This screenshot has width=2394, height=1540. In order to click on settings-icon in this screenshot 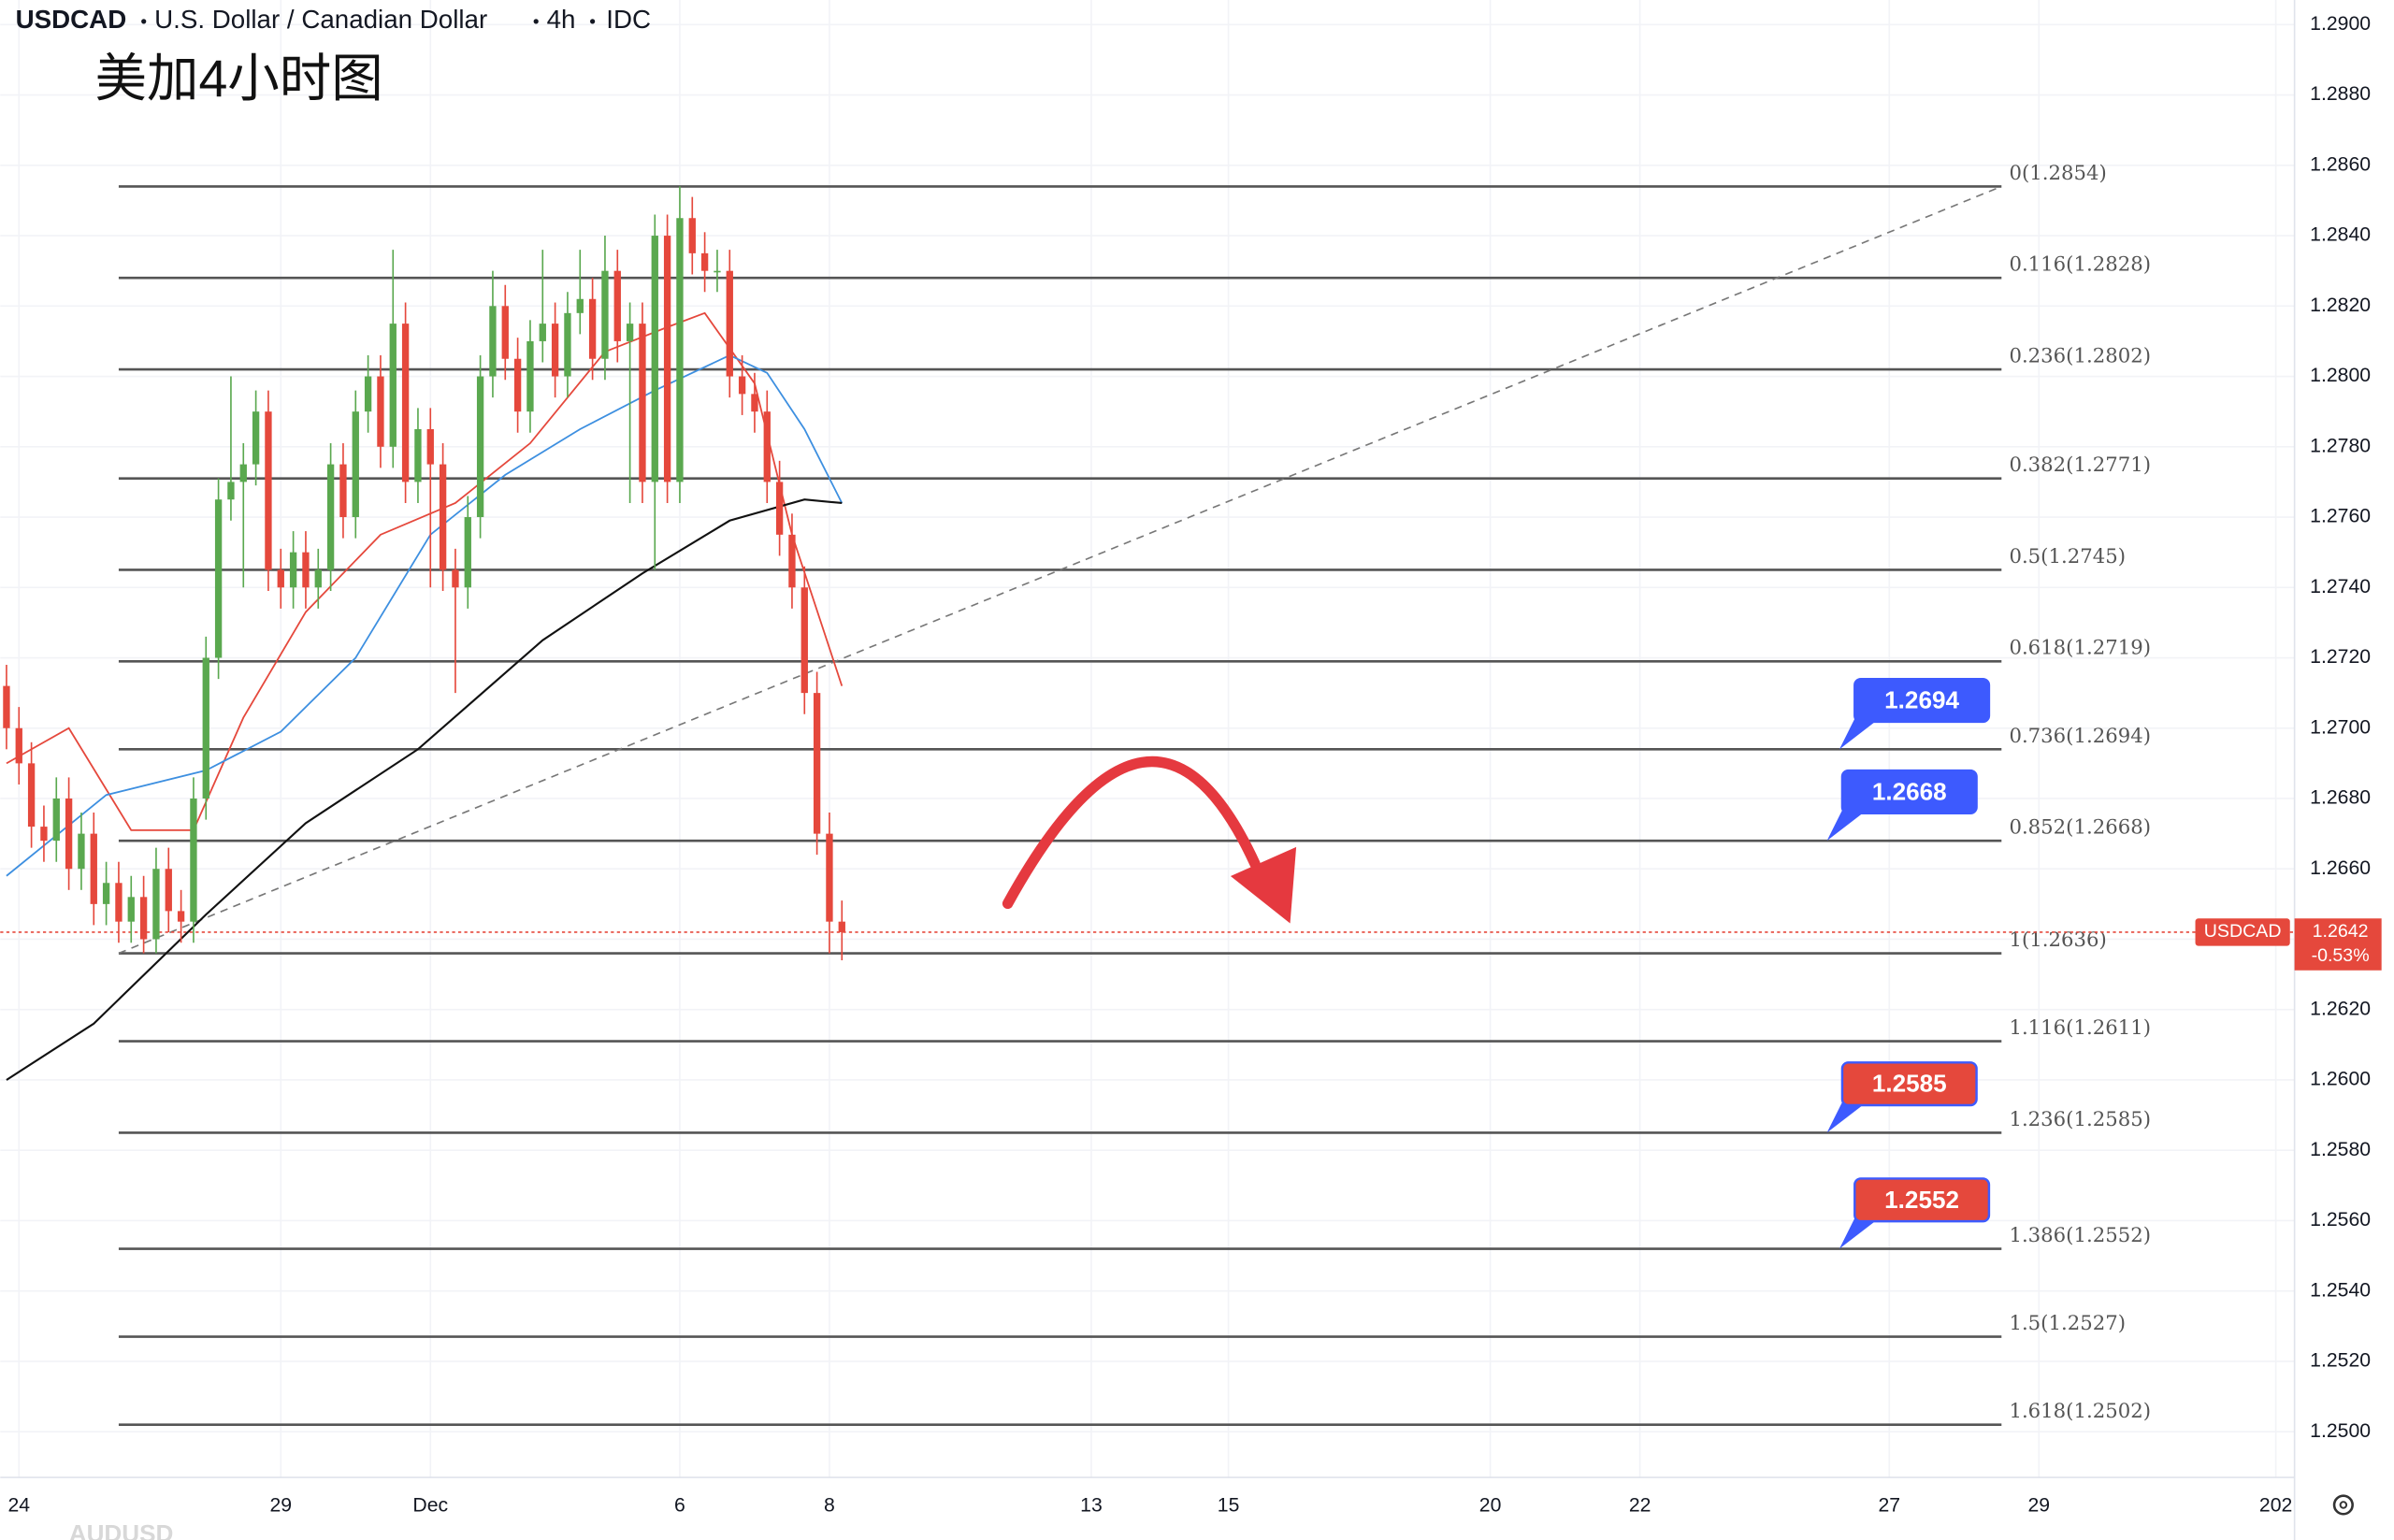, I will do `click(2343, 1505)`.